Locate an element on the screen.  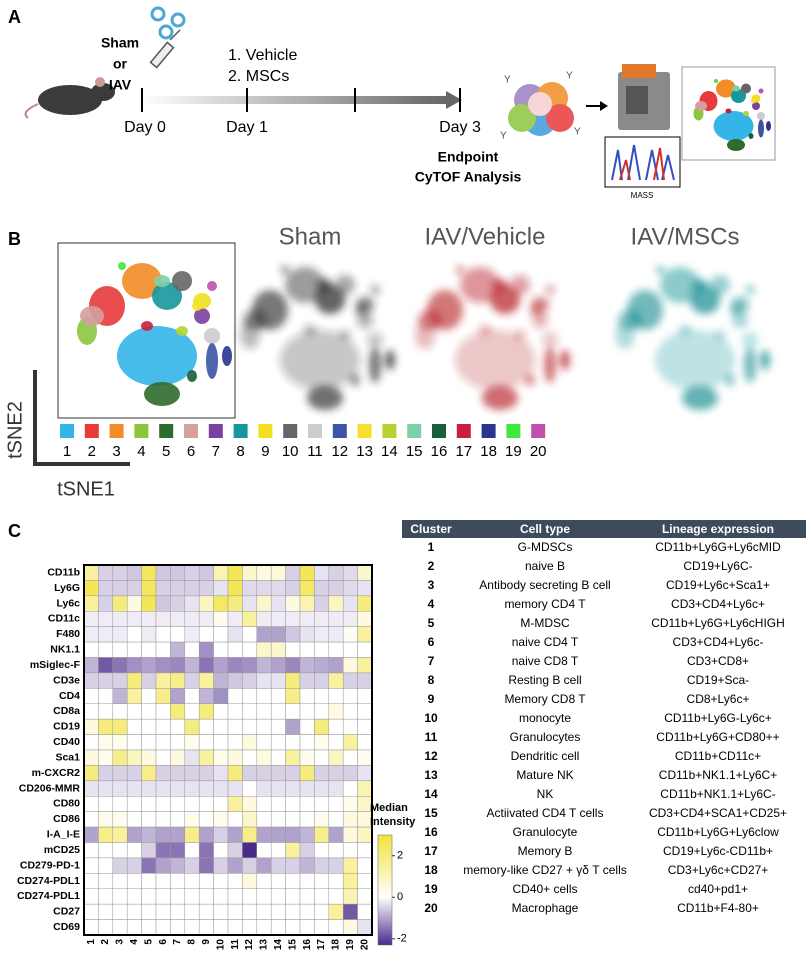
table-row: 6 naive CD4 T CD3+CD4+Ly6c- is located at coordinates (604, 642).